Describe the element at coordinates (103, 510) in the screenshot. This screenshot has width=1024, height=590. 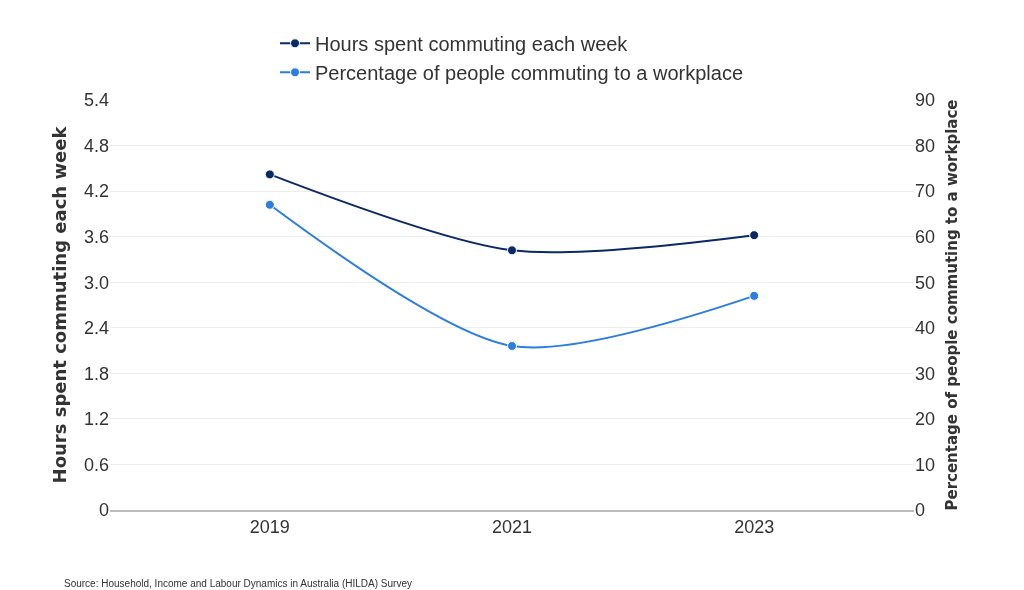
I see `y-tick-label: 0` at that location.